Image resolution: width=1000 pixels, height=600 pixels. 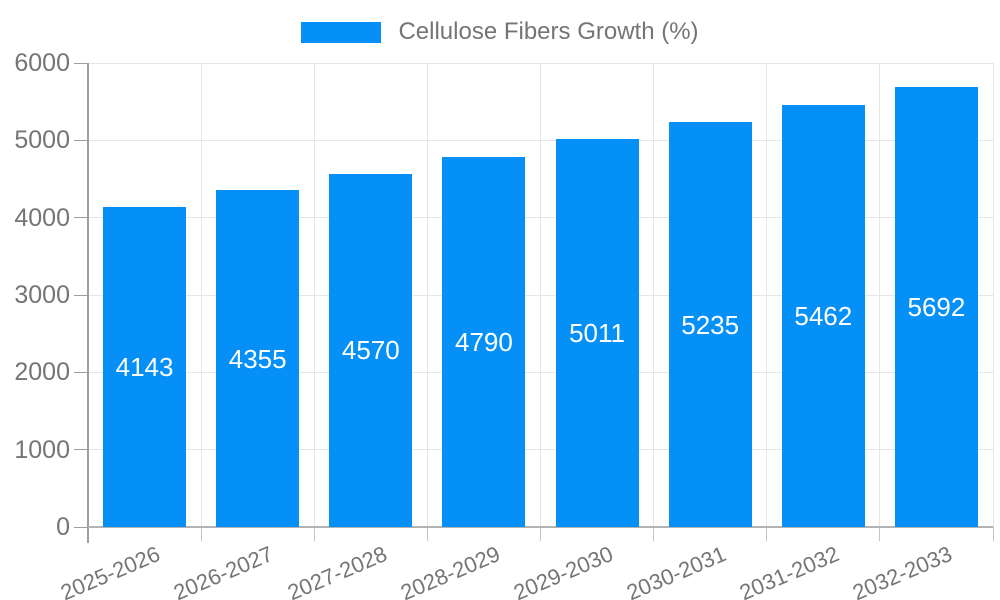 I want to click on bar-value-label: 5462, so click(x=823, y=315).